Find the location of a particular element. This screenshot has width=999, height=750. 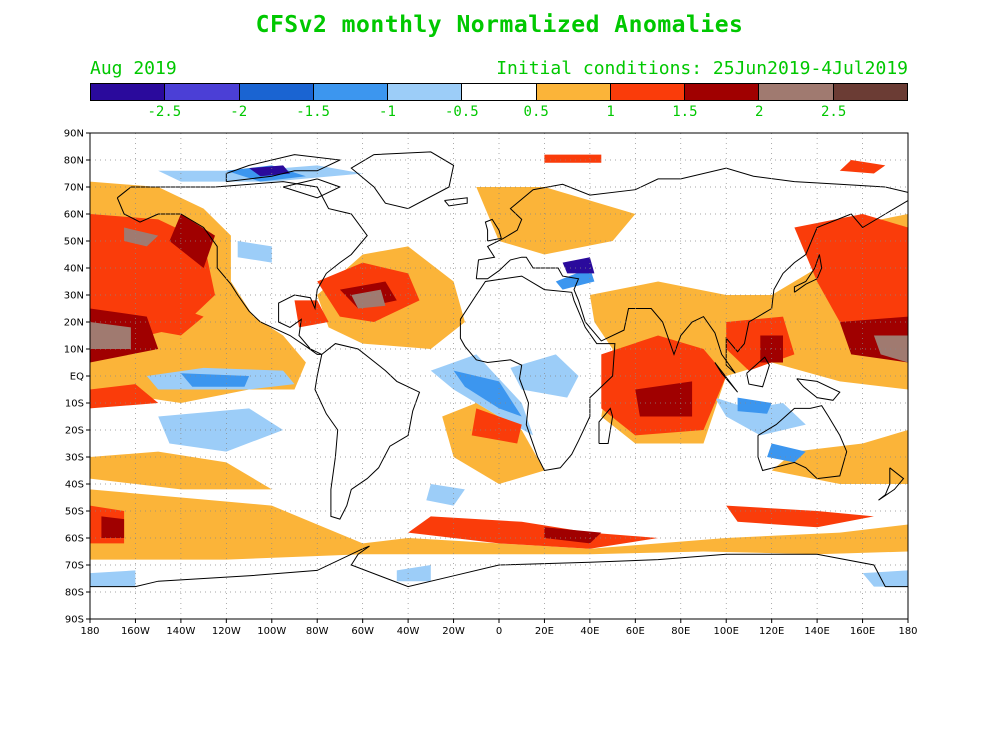

lat-label: 10N is located at coordinates (74, 350).